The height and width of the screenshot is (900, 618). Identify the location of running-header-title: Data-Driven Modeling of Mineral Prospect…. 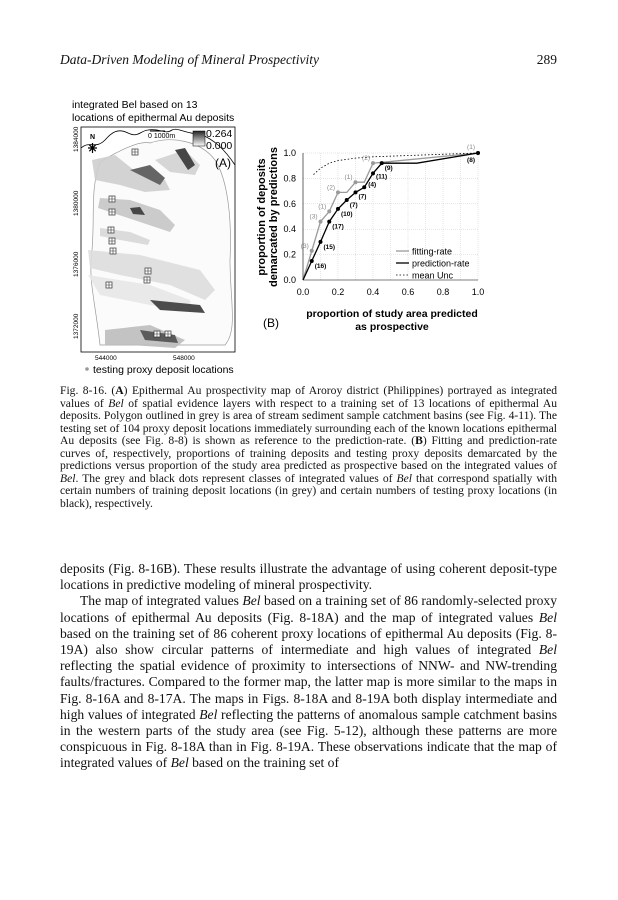
(189, 59).